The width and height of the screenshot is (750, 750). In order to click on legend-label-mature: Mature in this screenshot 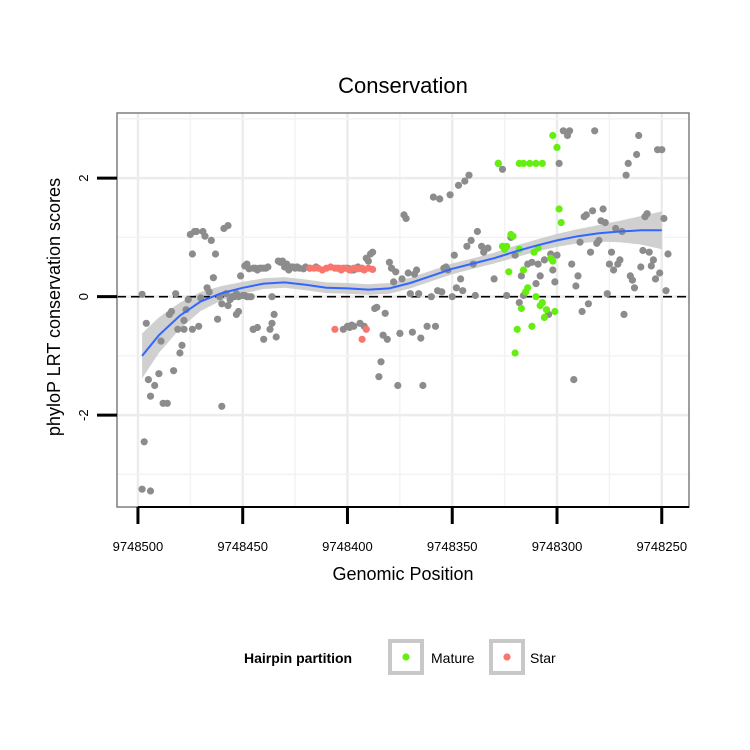, I will do `click(453, 658)`.